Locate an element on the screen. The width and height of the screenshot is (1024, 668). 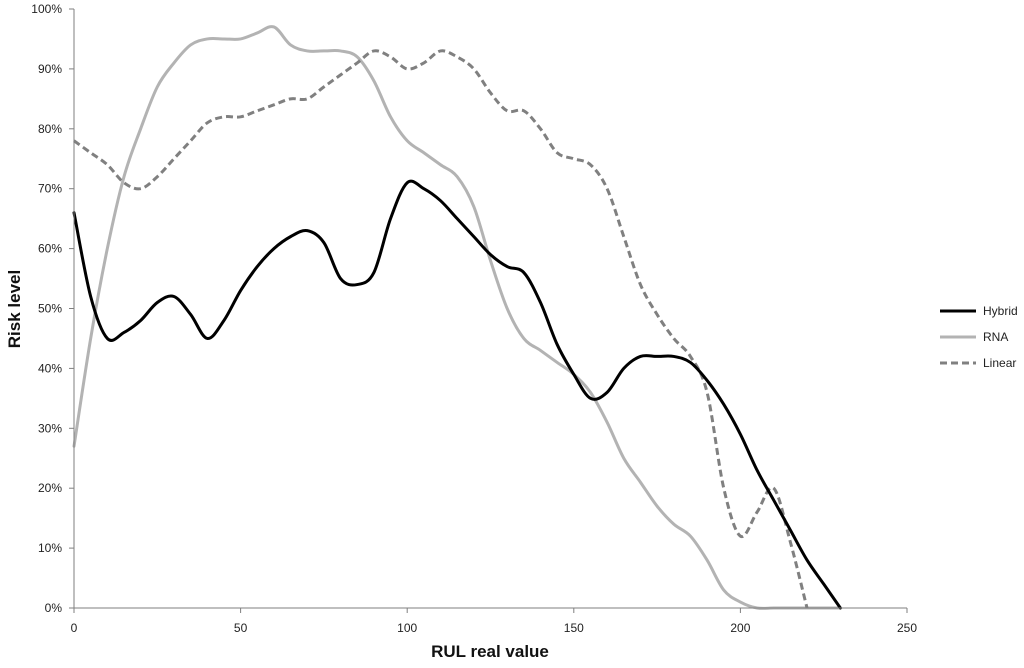
y-tick-label: 10% is located at coordinates (50, 548).